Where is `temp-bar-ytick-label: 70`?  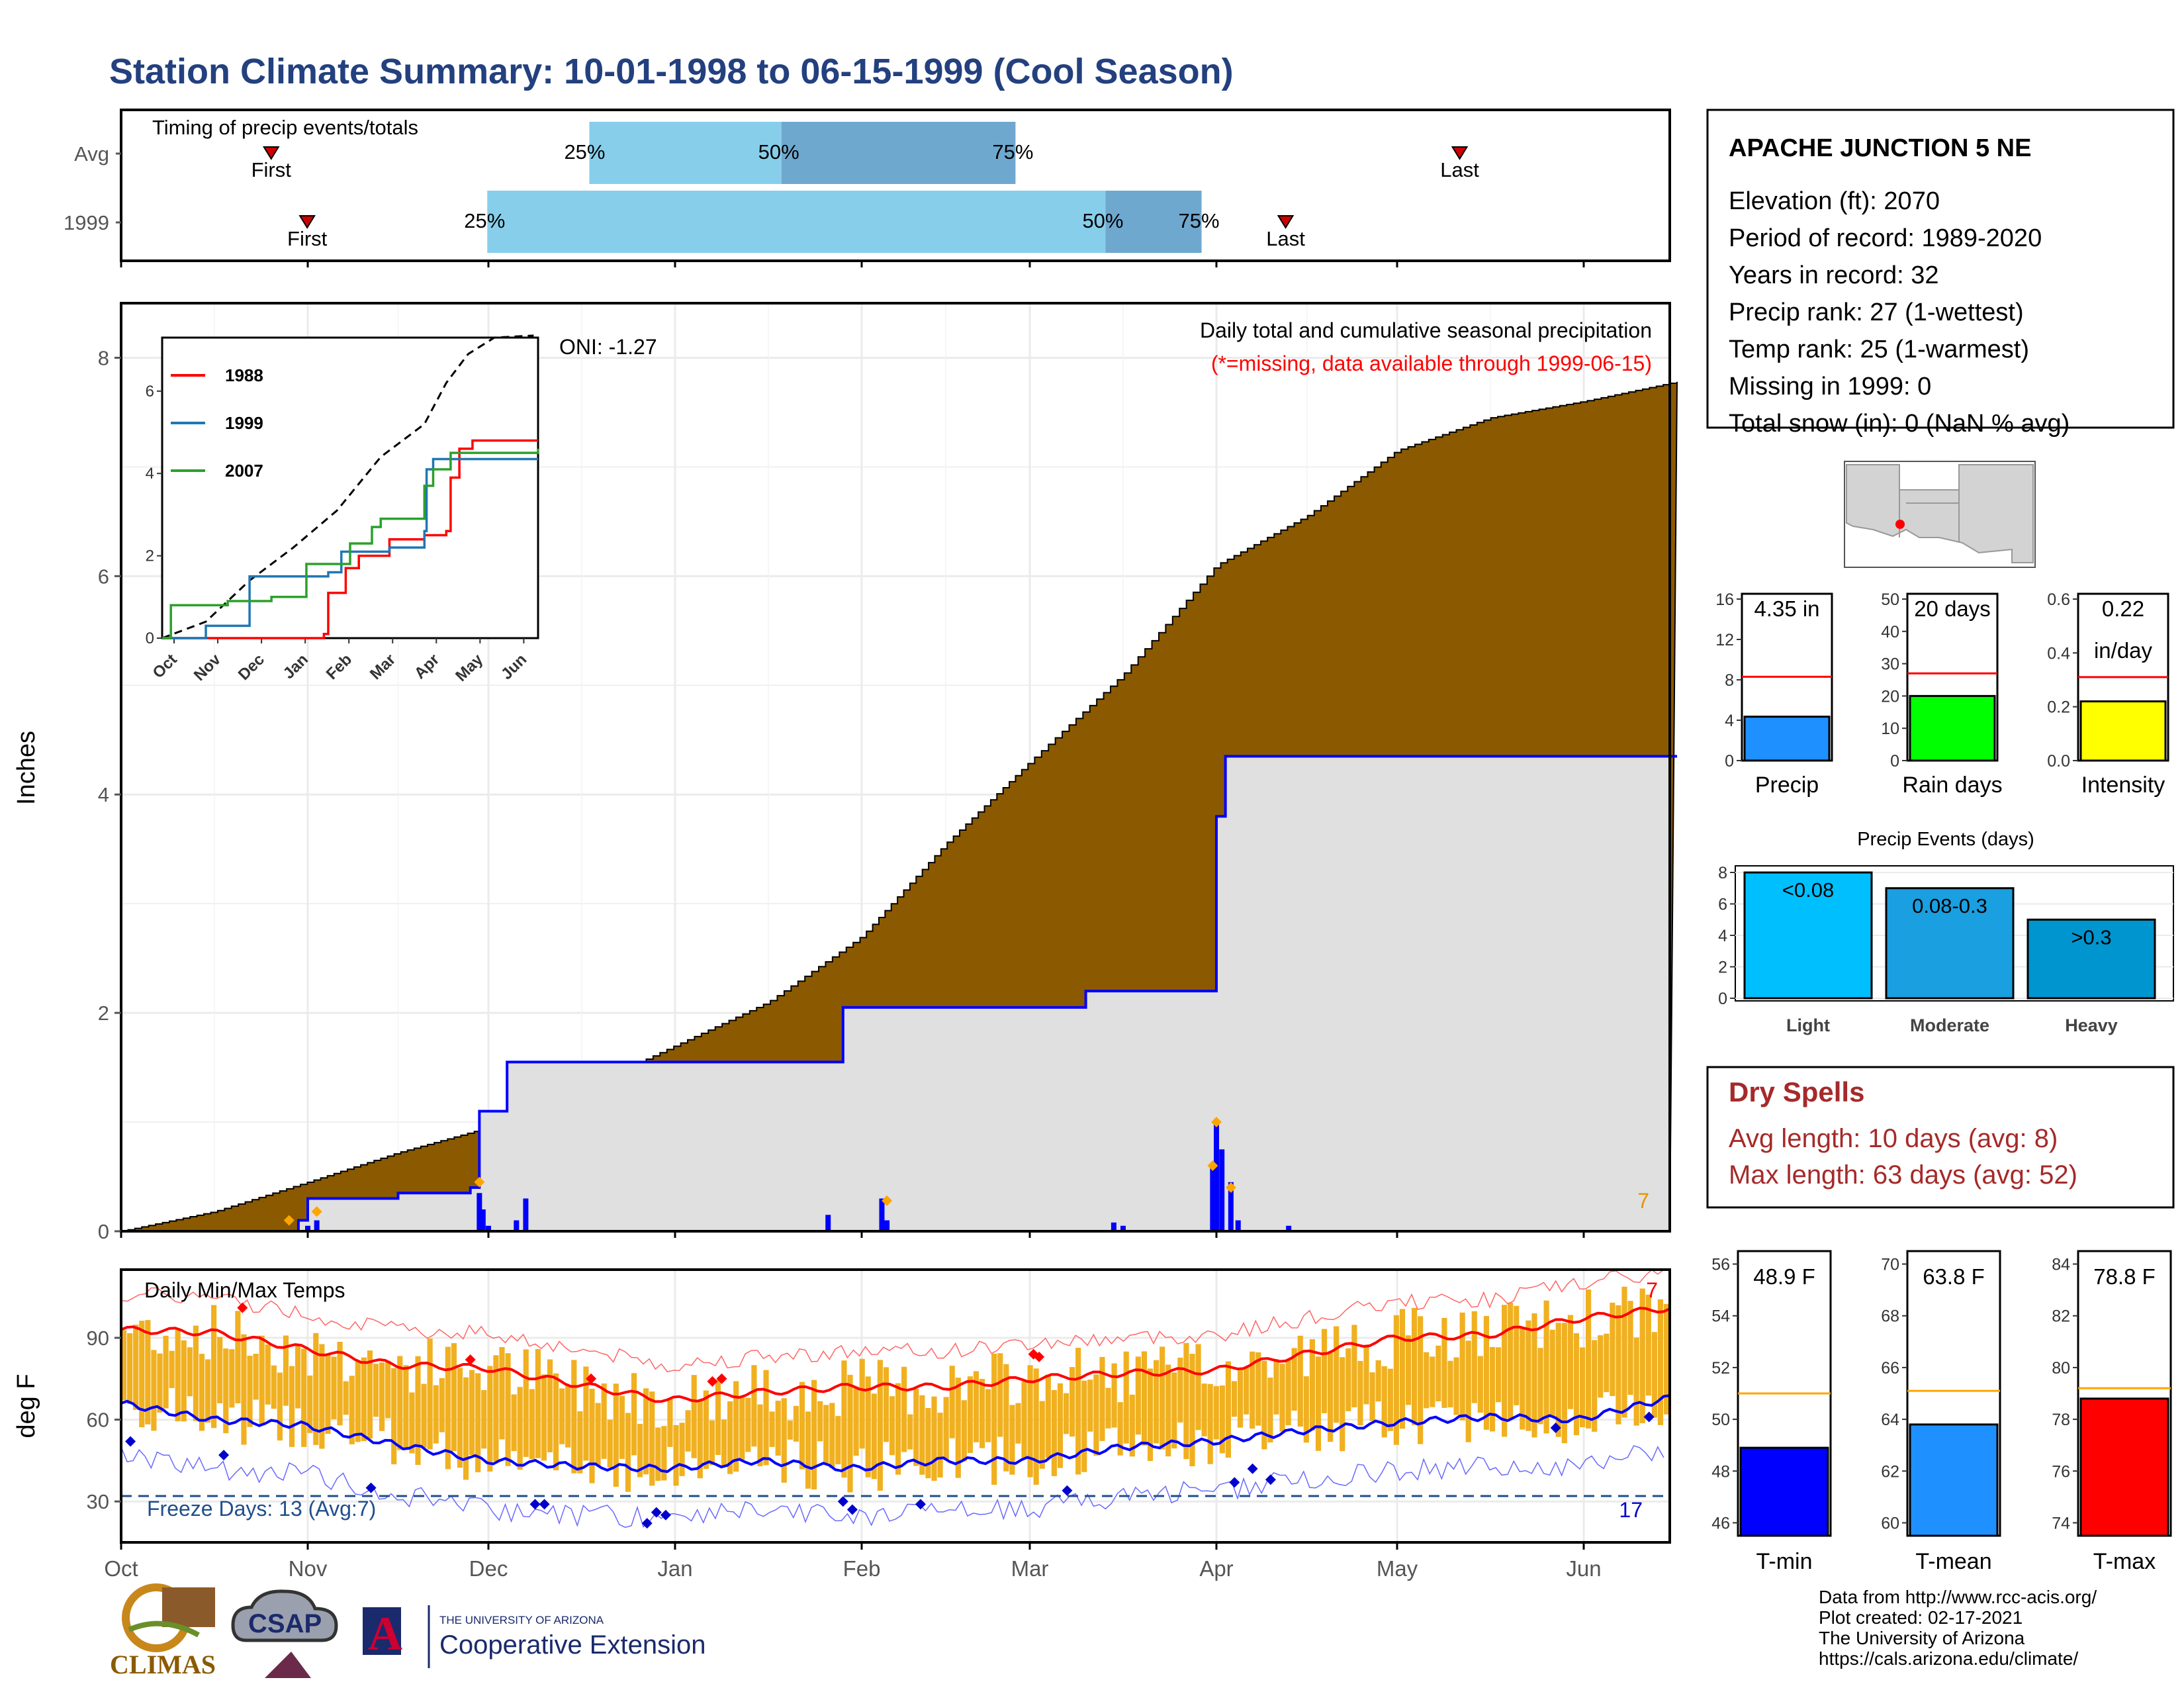
temp-bar-ytick-label: 70 is located at coordinates (1890, 1265).